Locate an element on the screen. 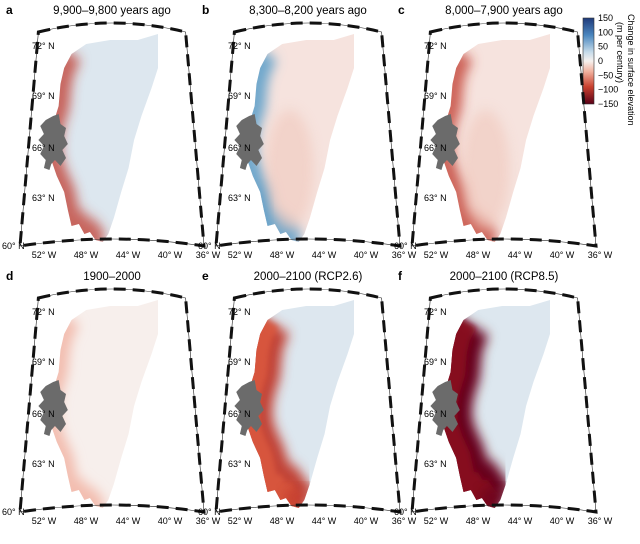 Image resolution: width=640 pixels, height=544 pixels. ice-sheet-shape is located at coordinates (104, 138).